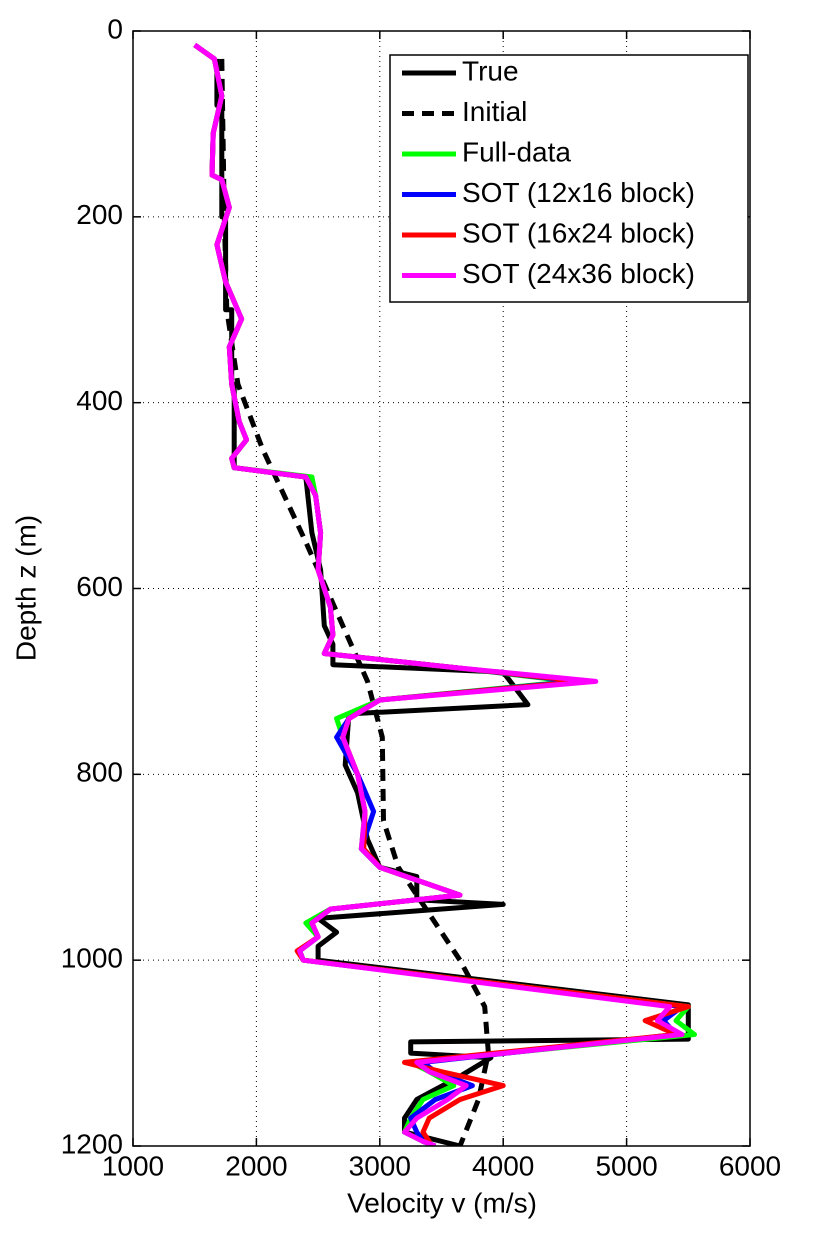 This screenshot has height=1238, width=830. I want to click on x-tick-label: 5000, so click(626, 1165).